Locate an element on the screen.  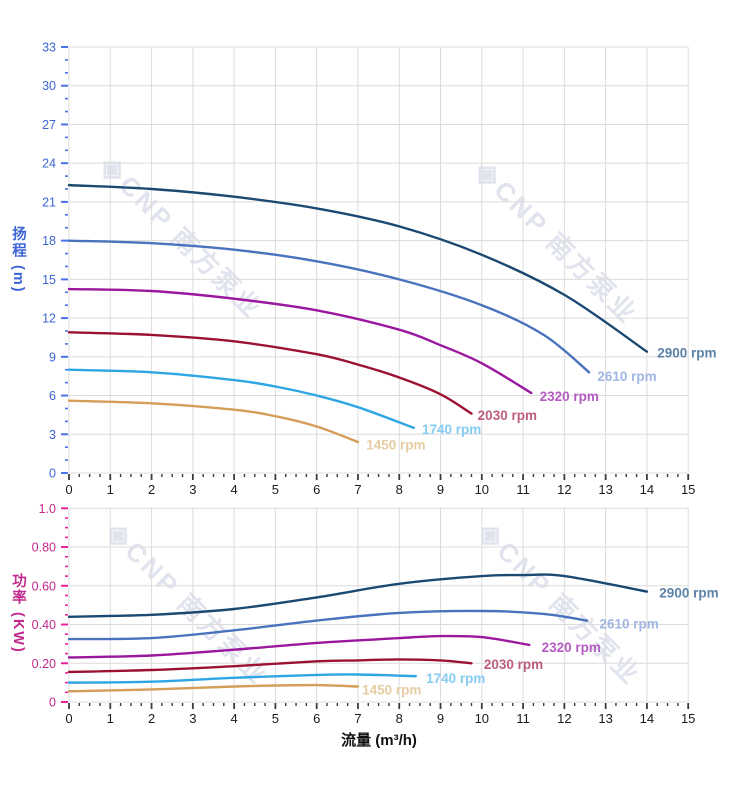
head-x-tick-label: 1 is located at coordinates (110, 489).